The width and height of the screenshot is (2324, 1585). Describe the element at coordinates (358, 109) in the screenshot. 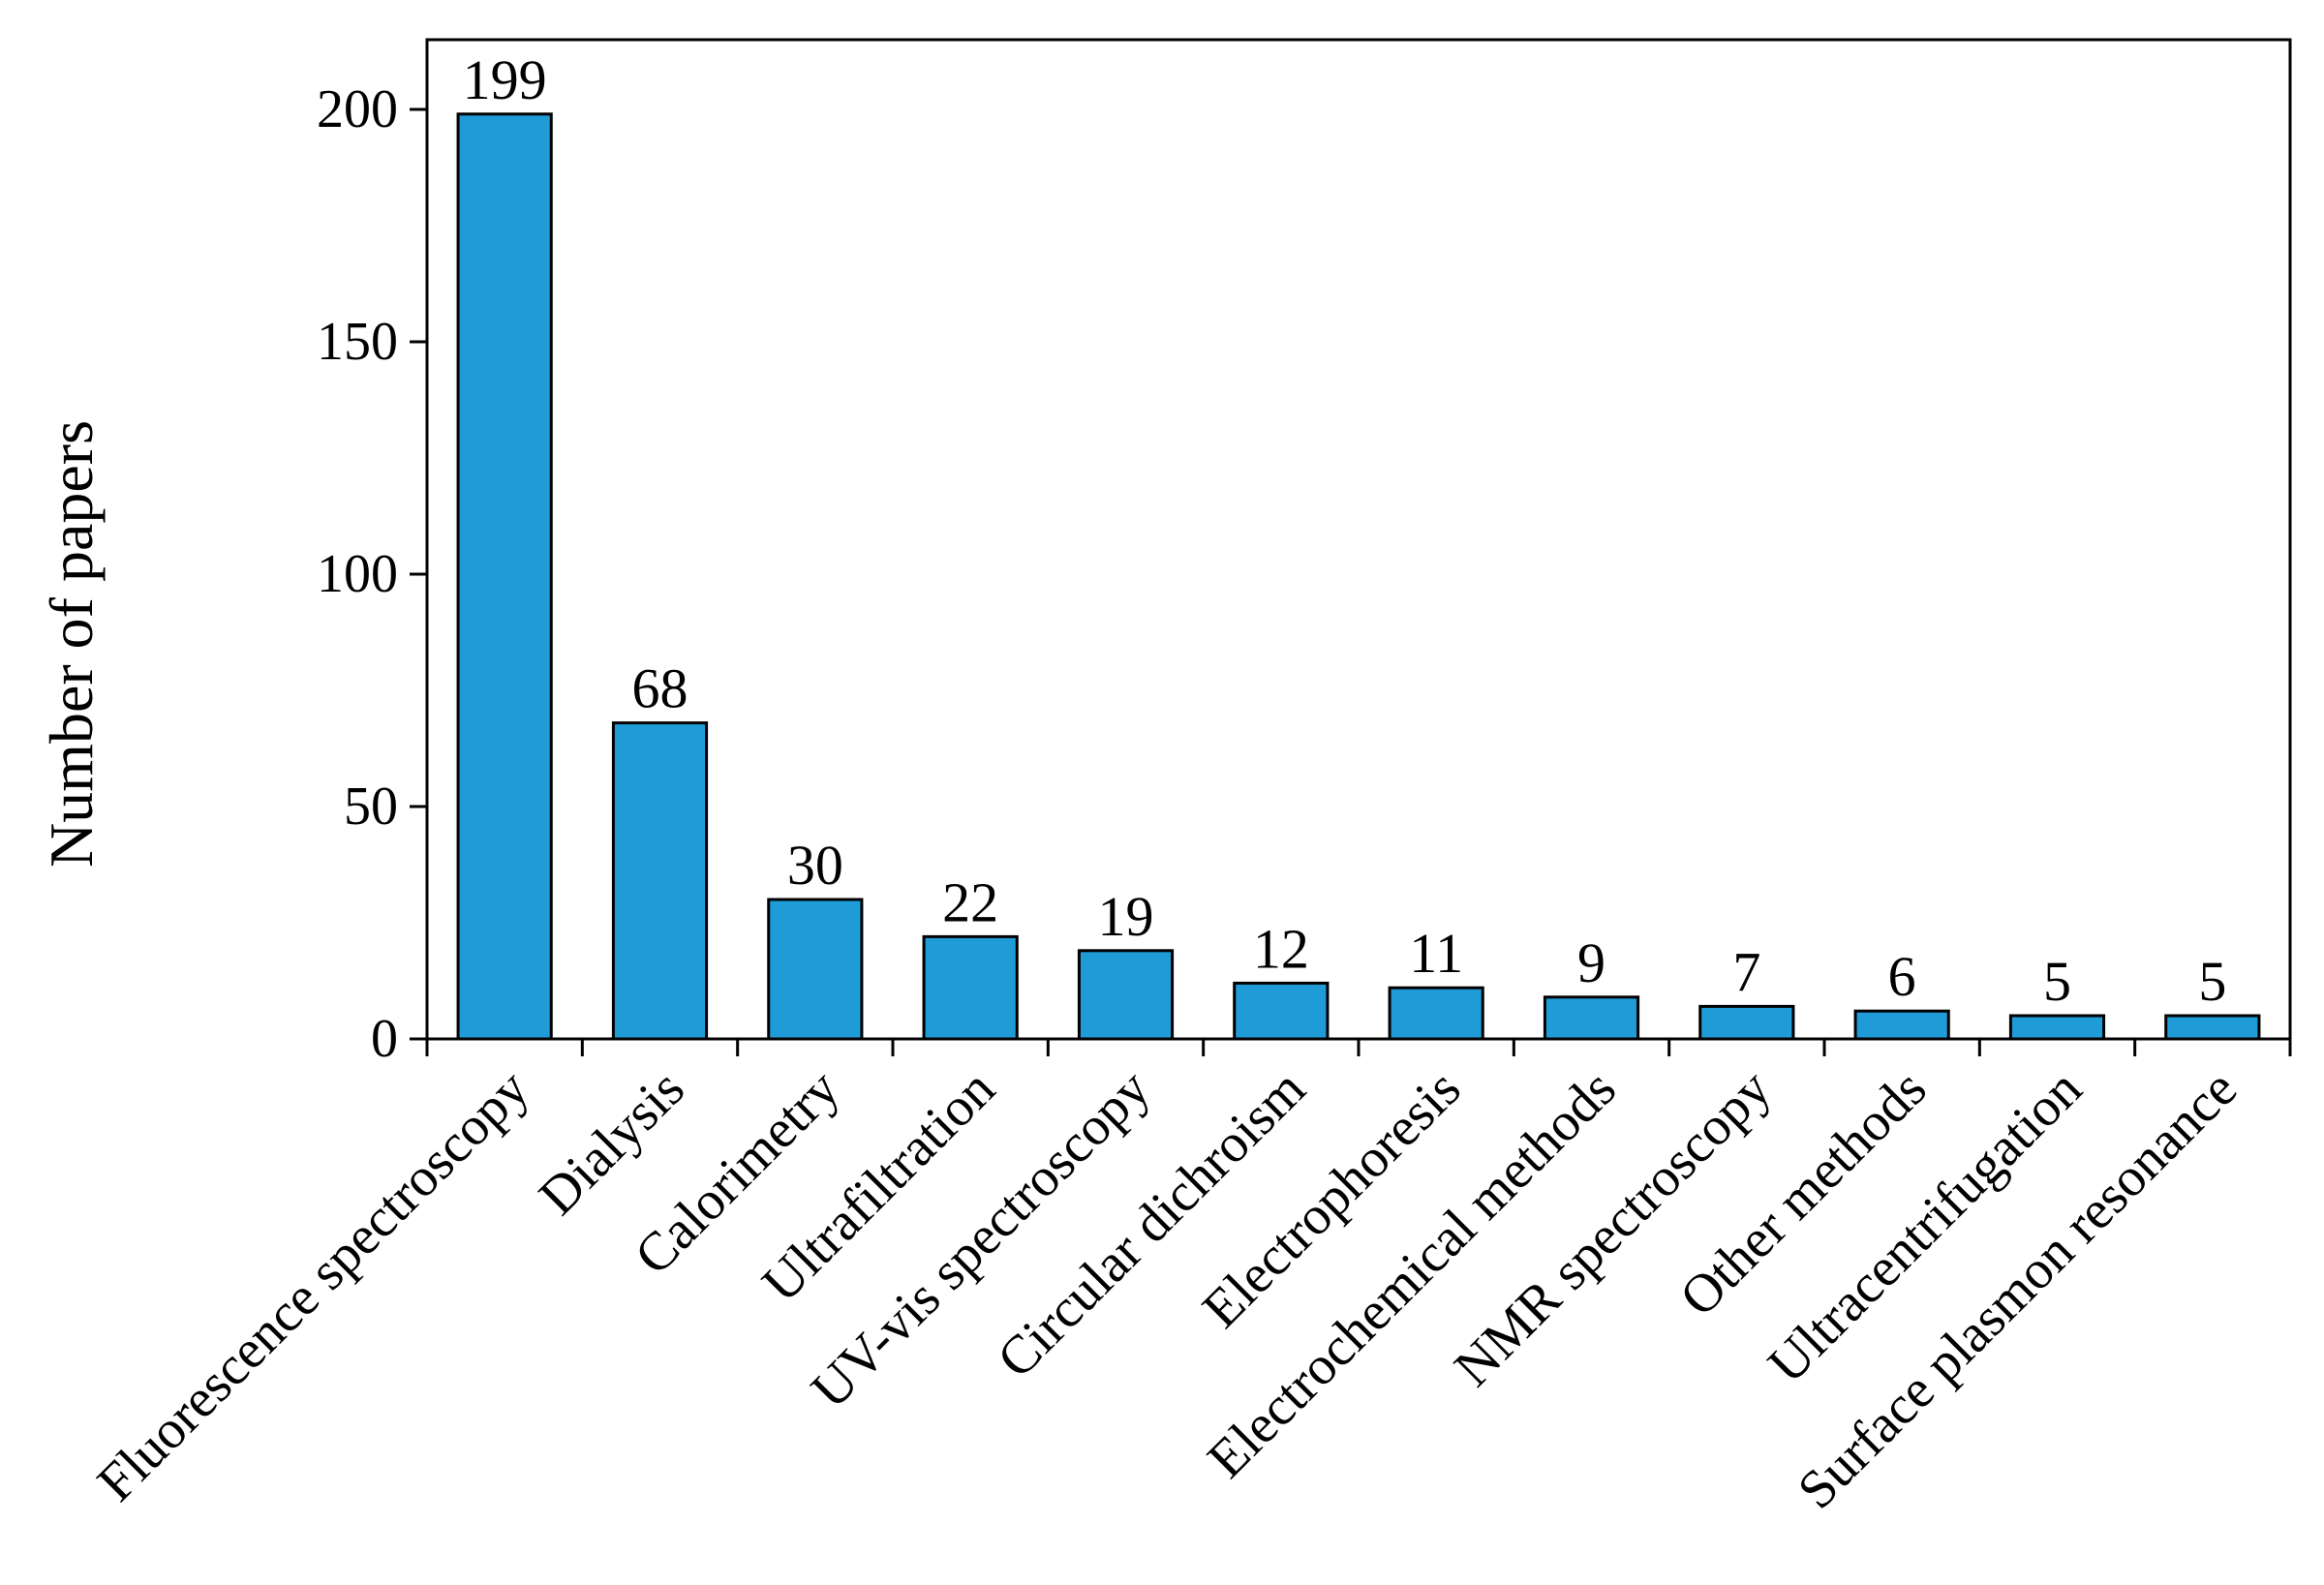

I see `y-tick-label: 200` at that location.